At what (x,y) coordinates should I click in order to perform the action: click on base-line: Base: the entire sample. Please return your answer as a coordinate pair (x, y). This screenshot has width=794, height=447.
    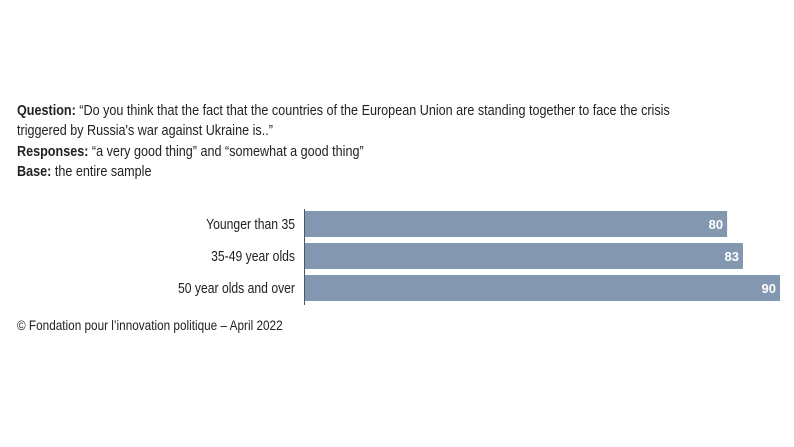
    Looking at the image, I should click on (84, 172).